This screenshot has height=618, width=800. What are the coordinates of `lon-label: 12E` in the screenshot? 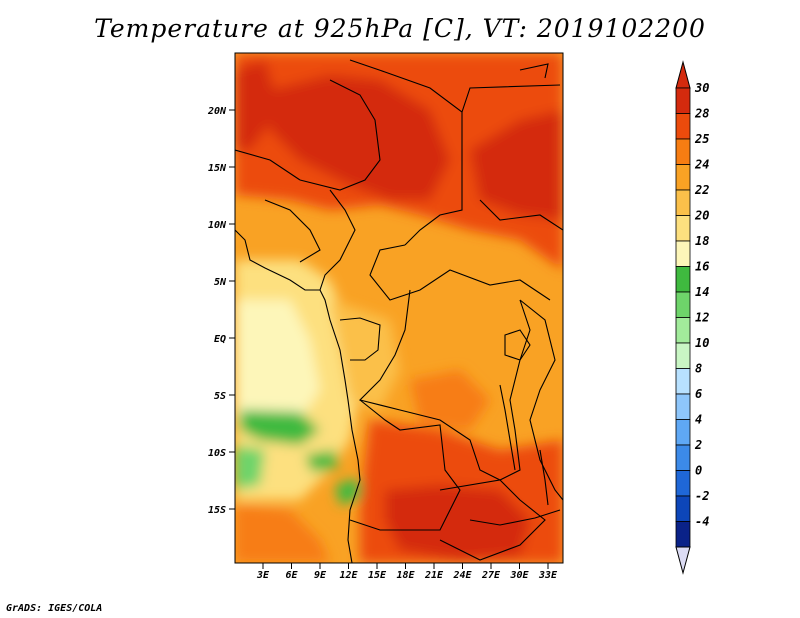 It's located at (348, 575).